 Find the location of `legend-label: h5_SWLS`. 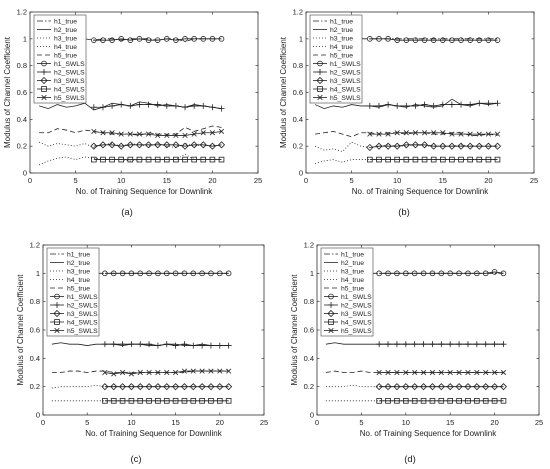

legend-label: h5_SWLS is located at coordinates (345, 98).